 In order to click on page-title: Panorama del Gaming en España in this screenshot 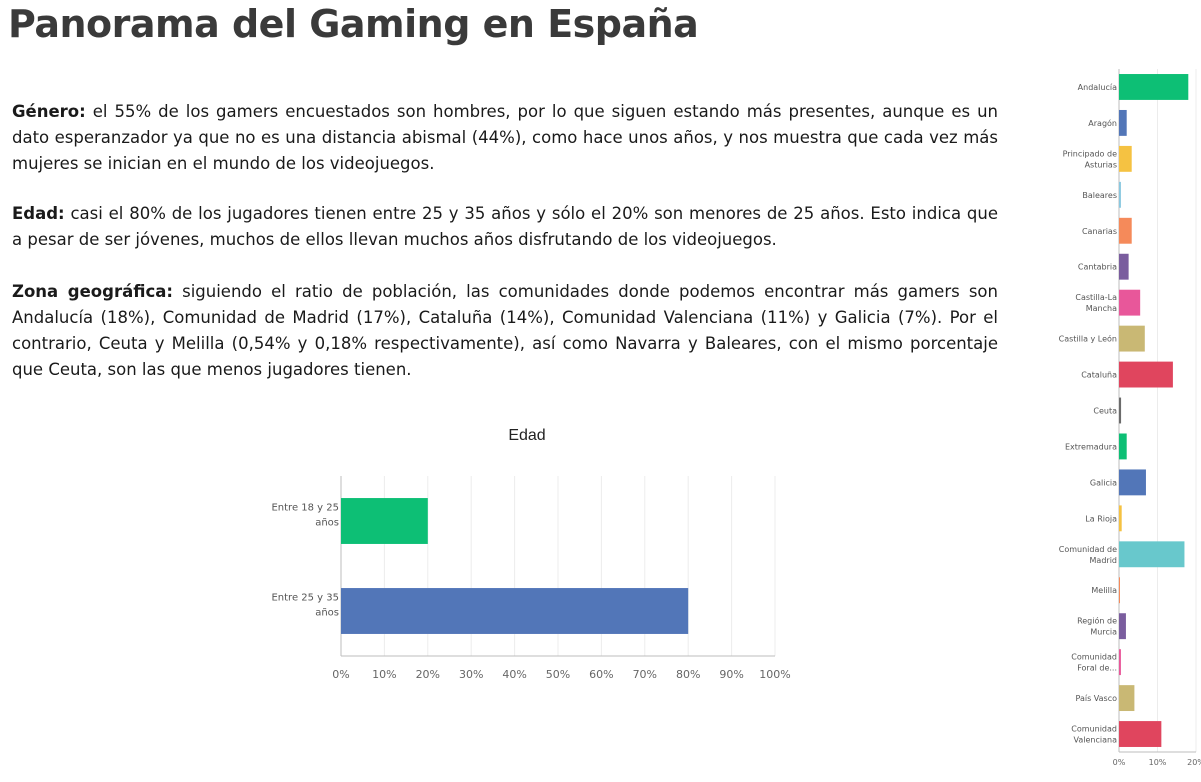, I will do `click(353, 24)`.